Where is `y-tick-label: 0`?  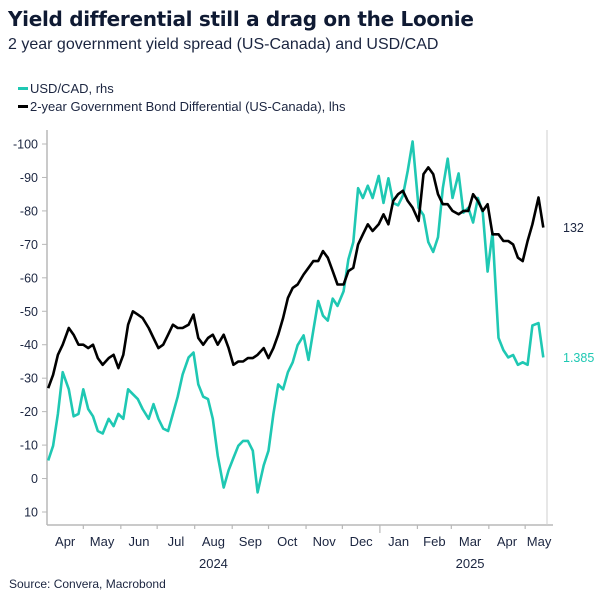
y-tick-label: 0 is located at coordinates (34, 479).